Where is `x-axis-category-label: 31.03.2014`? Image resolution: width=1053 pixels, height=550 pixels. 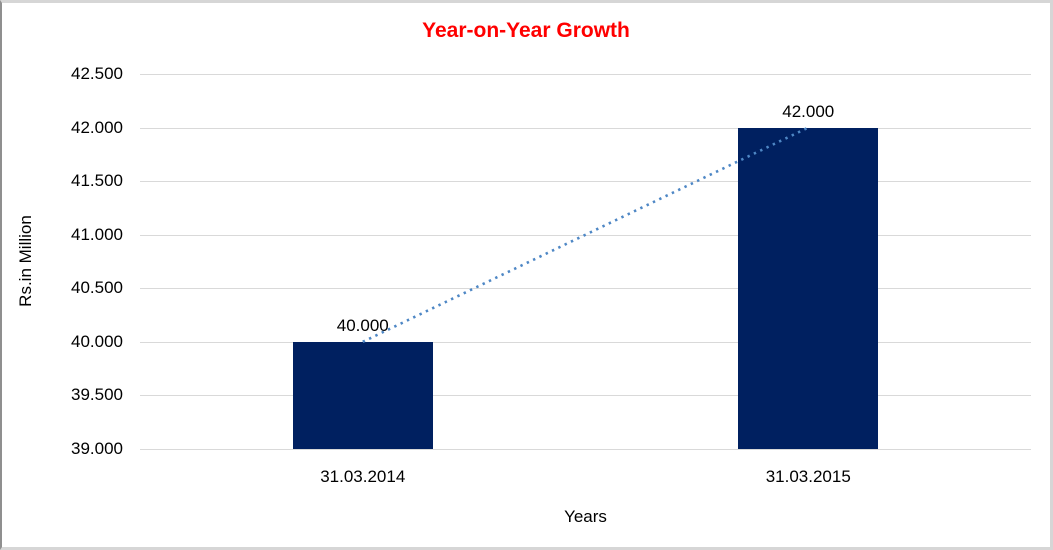
x-axis-category-label: 31.03.2014 is located at coordinates (363, 476).